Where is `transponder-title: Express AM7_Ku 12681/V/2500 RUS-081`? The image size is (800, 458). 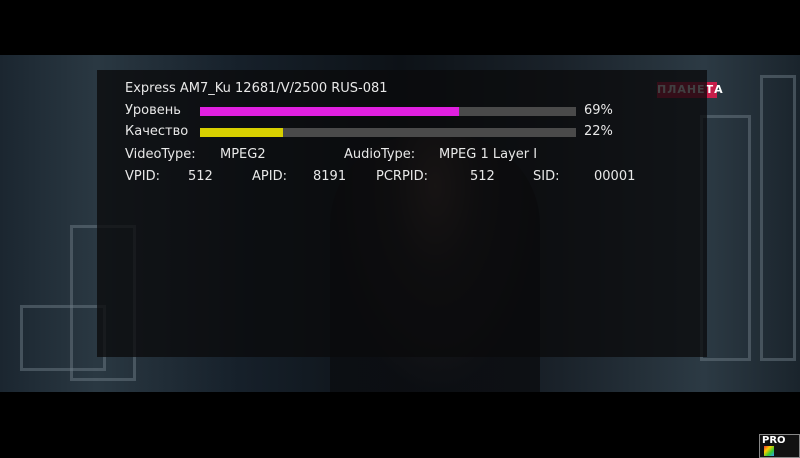 transponder-title: Express AM7_Ku 12681/V/2500 RUS-081 is located at coordinates (256, 88).